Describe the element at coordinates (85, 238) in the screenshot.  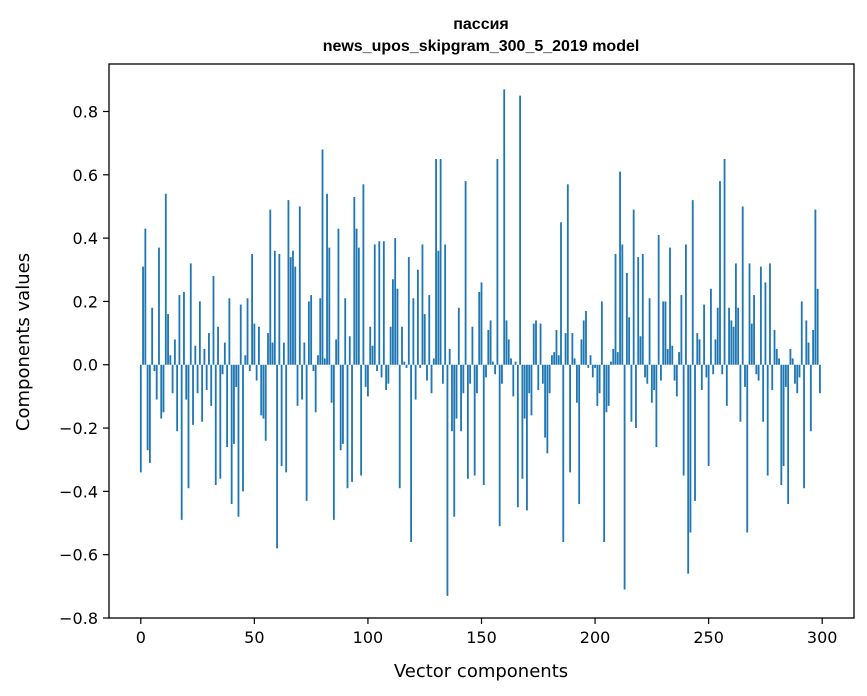
I see `y-tick-label: 0.4` at that location.